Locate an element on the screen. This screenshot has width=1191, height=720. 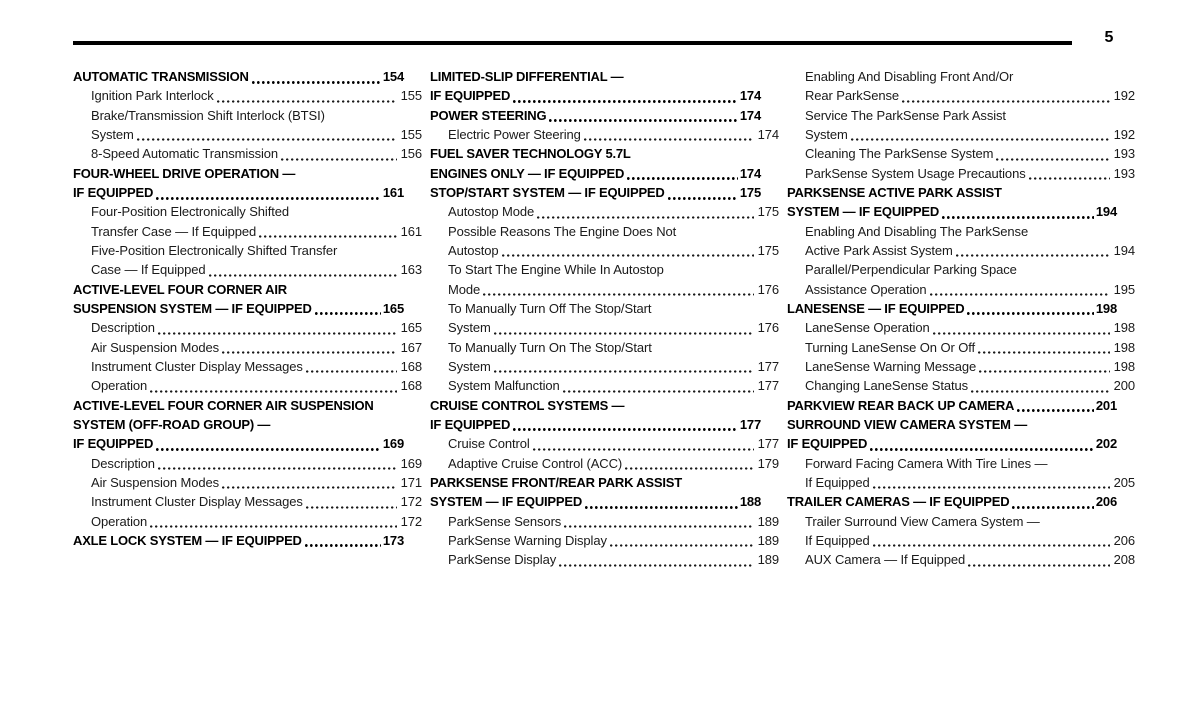
toc-entry-line: Transfer Case — If Equipped 161 is located at coordinates (247, 231).